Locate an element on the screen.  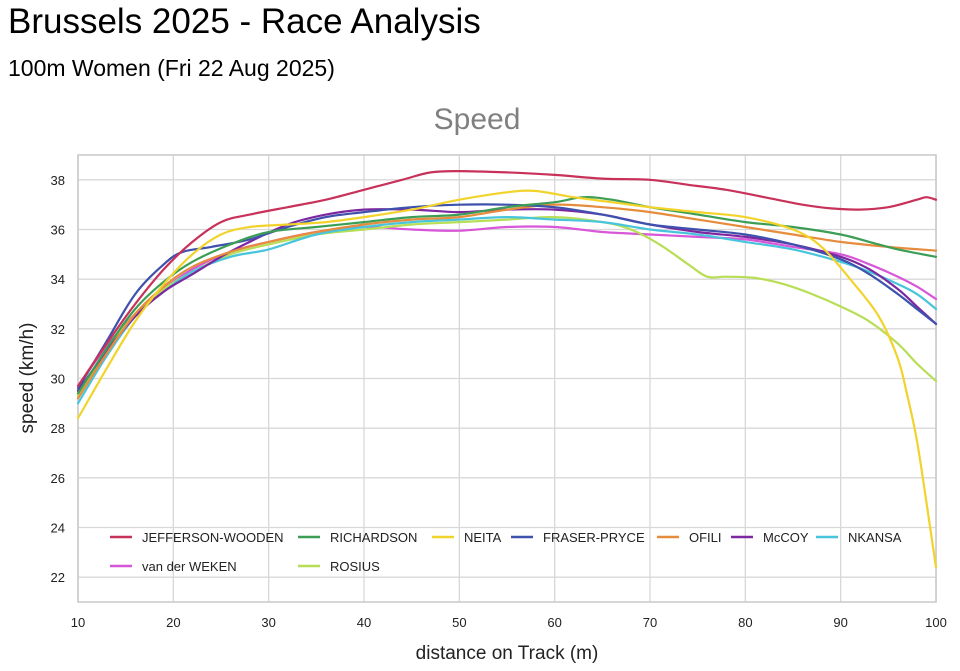
x-tick-label: 100 is located at coordinates (936, 622).